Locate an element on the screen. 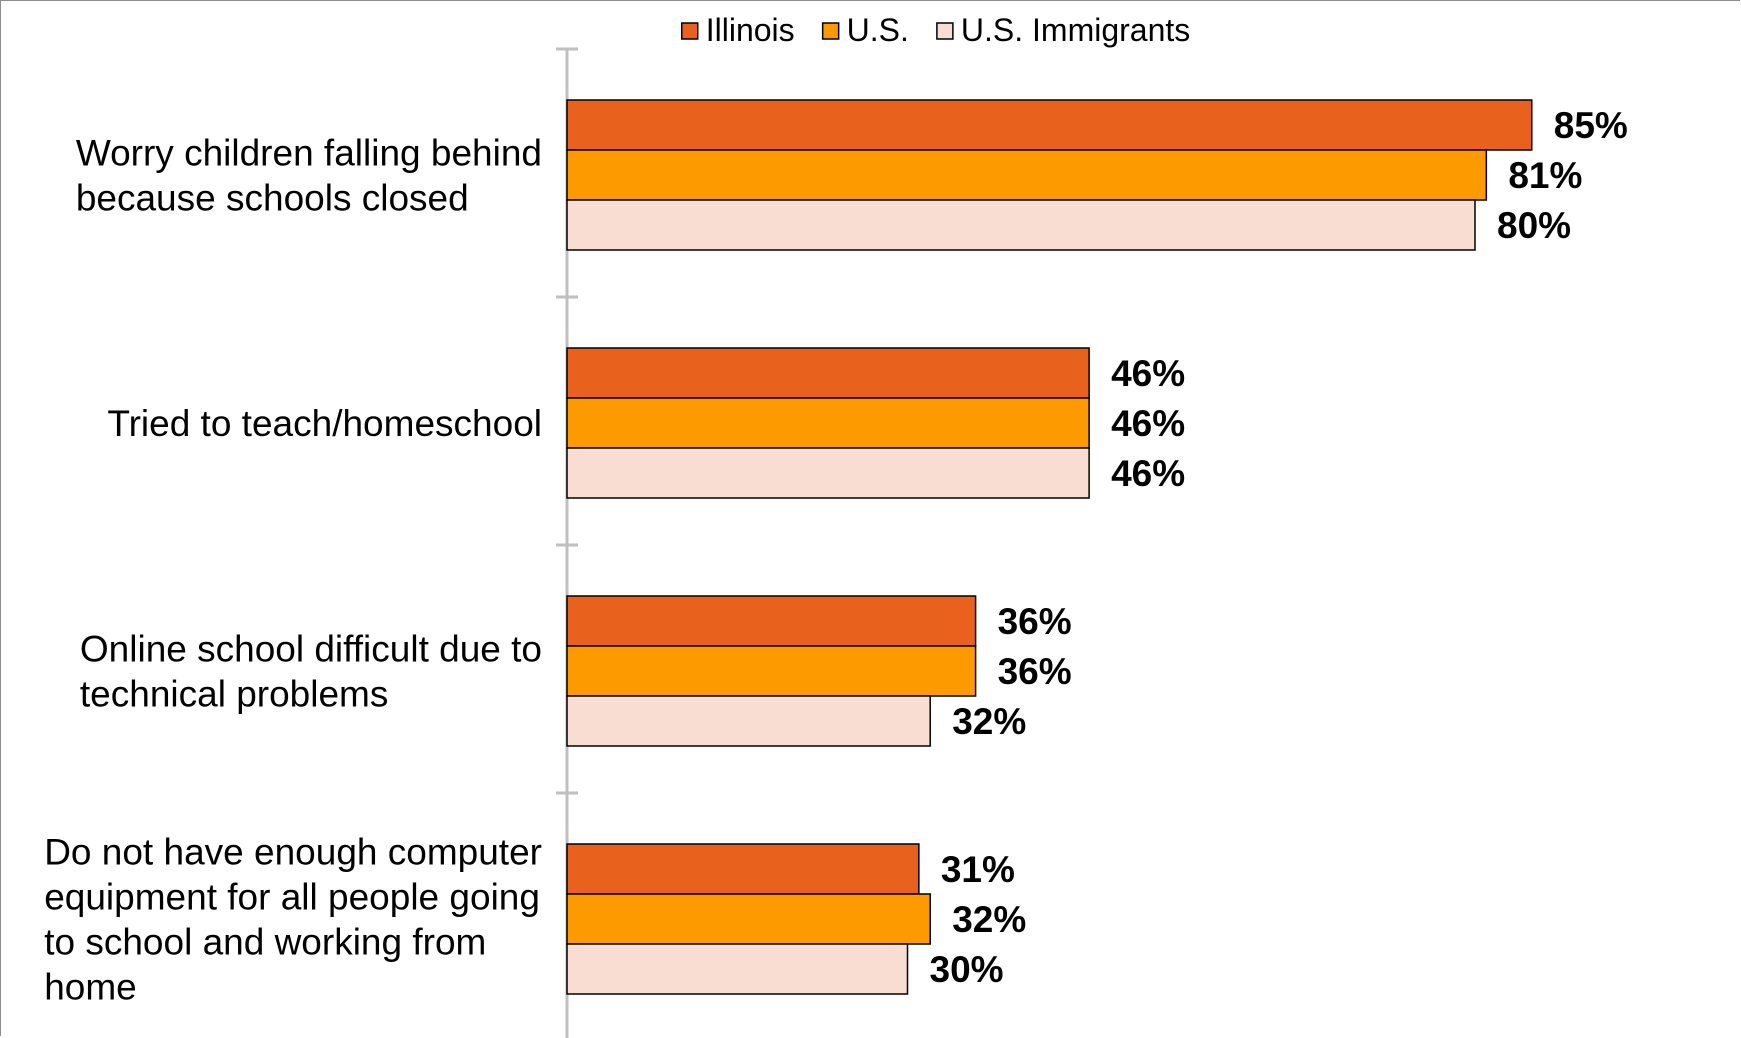  legend-swatch-u-s is located at coordinates (830, 31).